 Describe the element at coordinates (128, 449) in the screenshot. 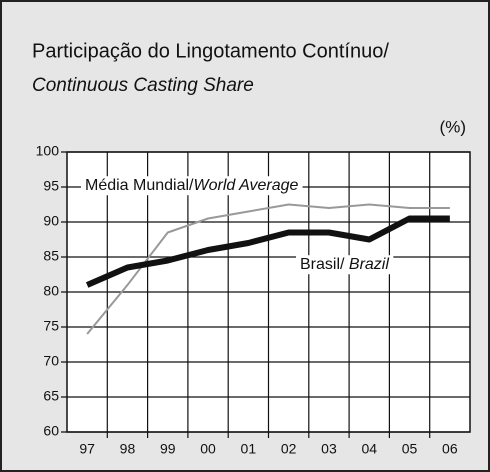

I see `x-tick-label: 98` at that location.